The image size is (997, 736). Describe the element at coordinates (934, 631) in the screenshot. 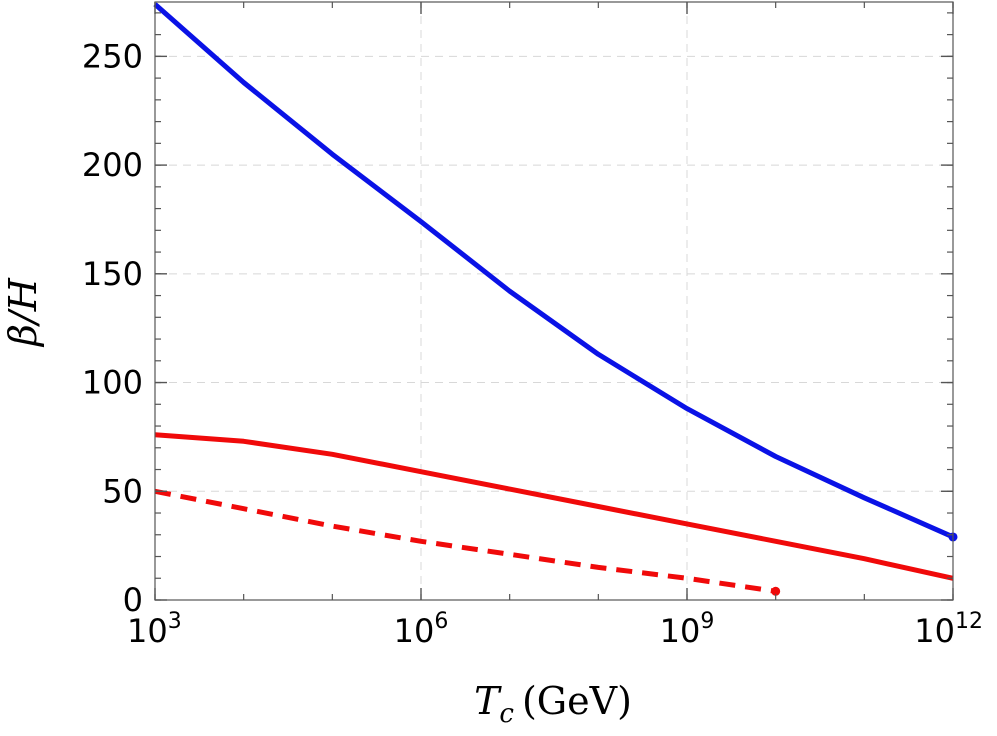

I see `x-tick-base-3: 10` at that location.